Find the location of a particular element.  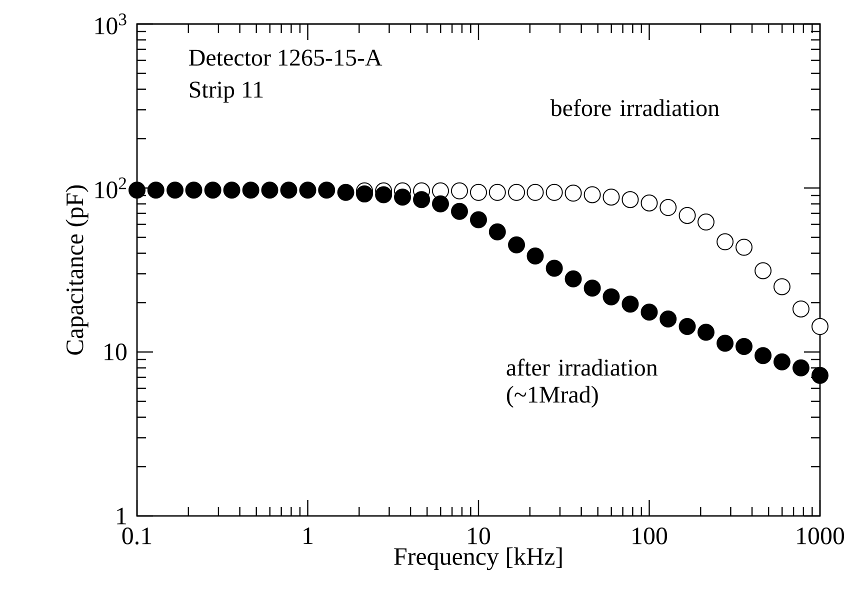

x-tick-label: 1 is located at coordinates (308, 536).